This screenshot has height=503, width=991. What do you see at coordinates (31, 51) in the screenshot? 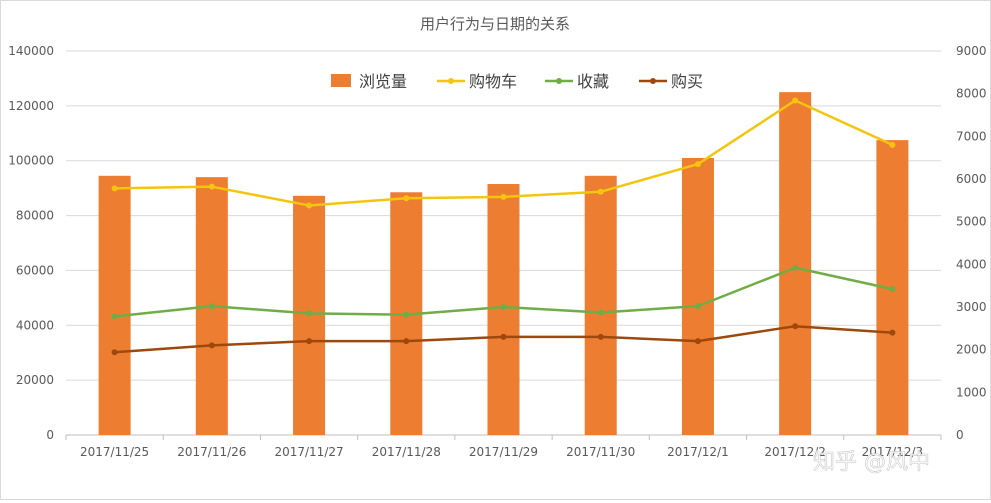
I see `left-tick-label: 140000` at bounding box center [31, 51].